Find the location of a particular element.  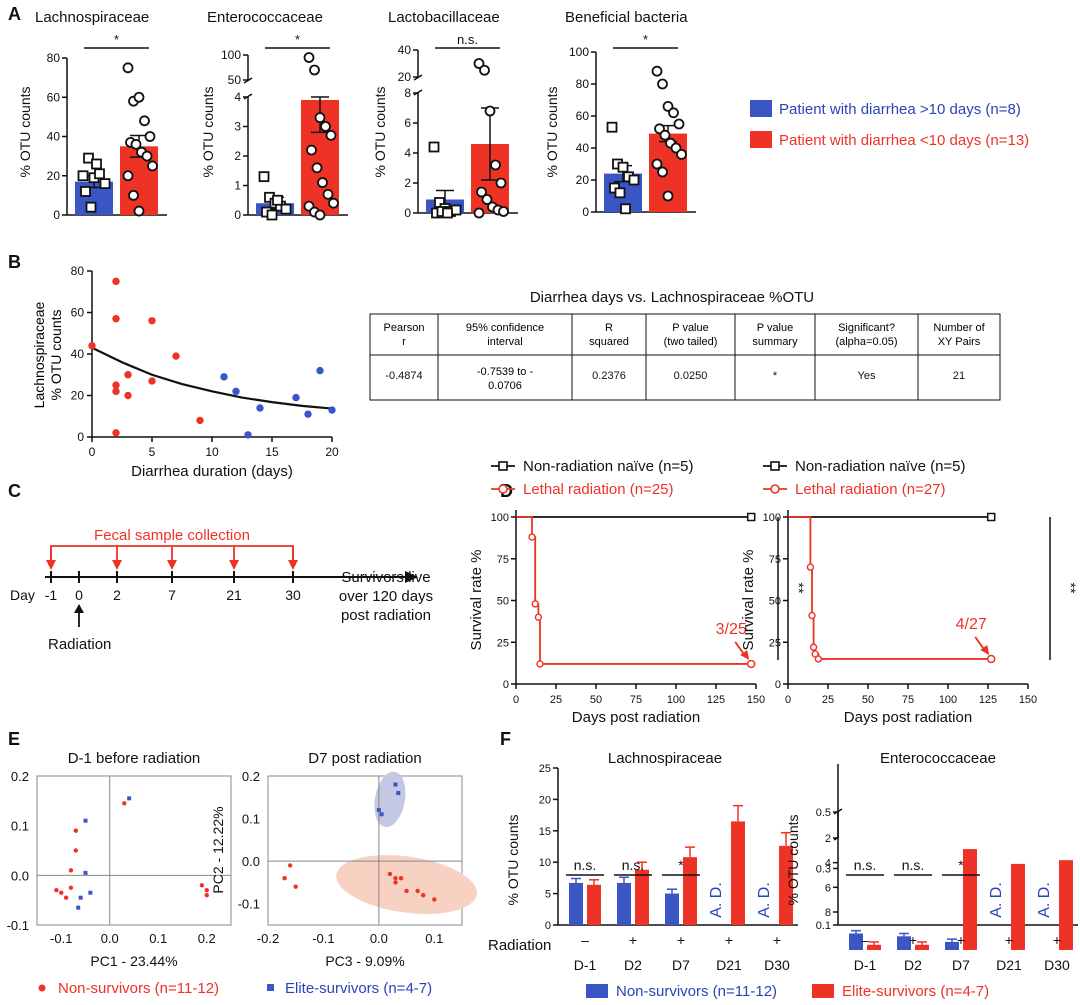

table-cell: 21 is located at coordinates (959, 376).